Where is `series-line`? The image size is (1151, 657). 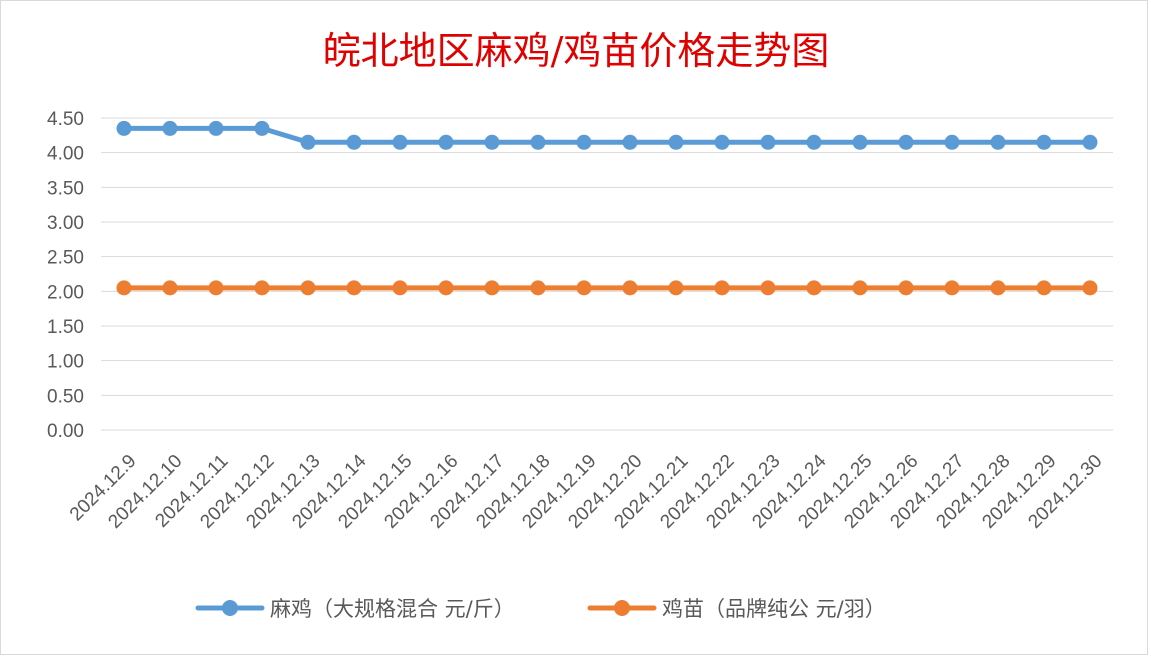 series-line is located at coordinates (607, 135).